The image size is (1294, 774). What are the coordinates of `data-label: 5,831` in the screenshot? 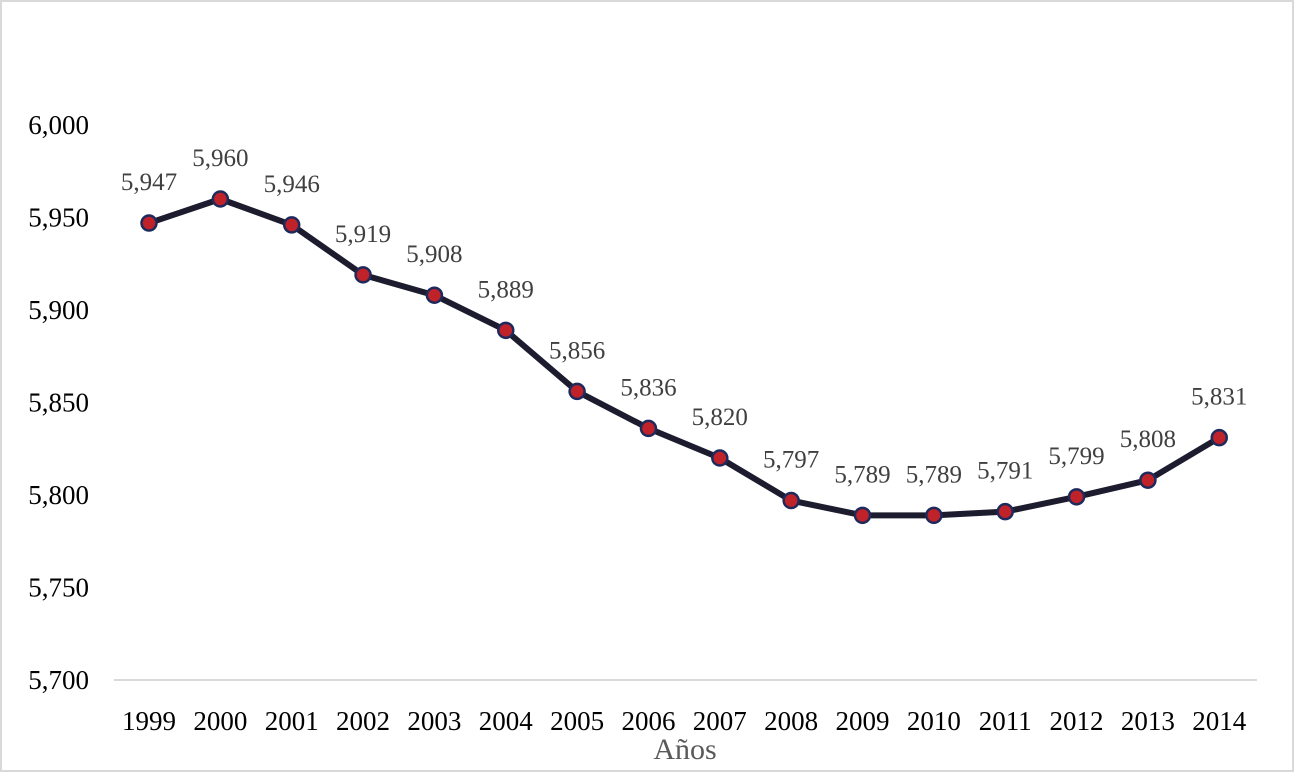 It's located at (1219, 397).